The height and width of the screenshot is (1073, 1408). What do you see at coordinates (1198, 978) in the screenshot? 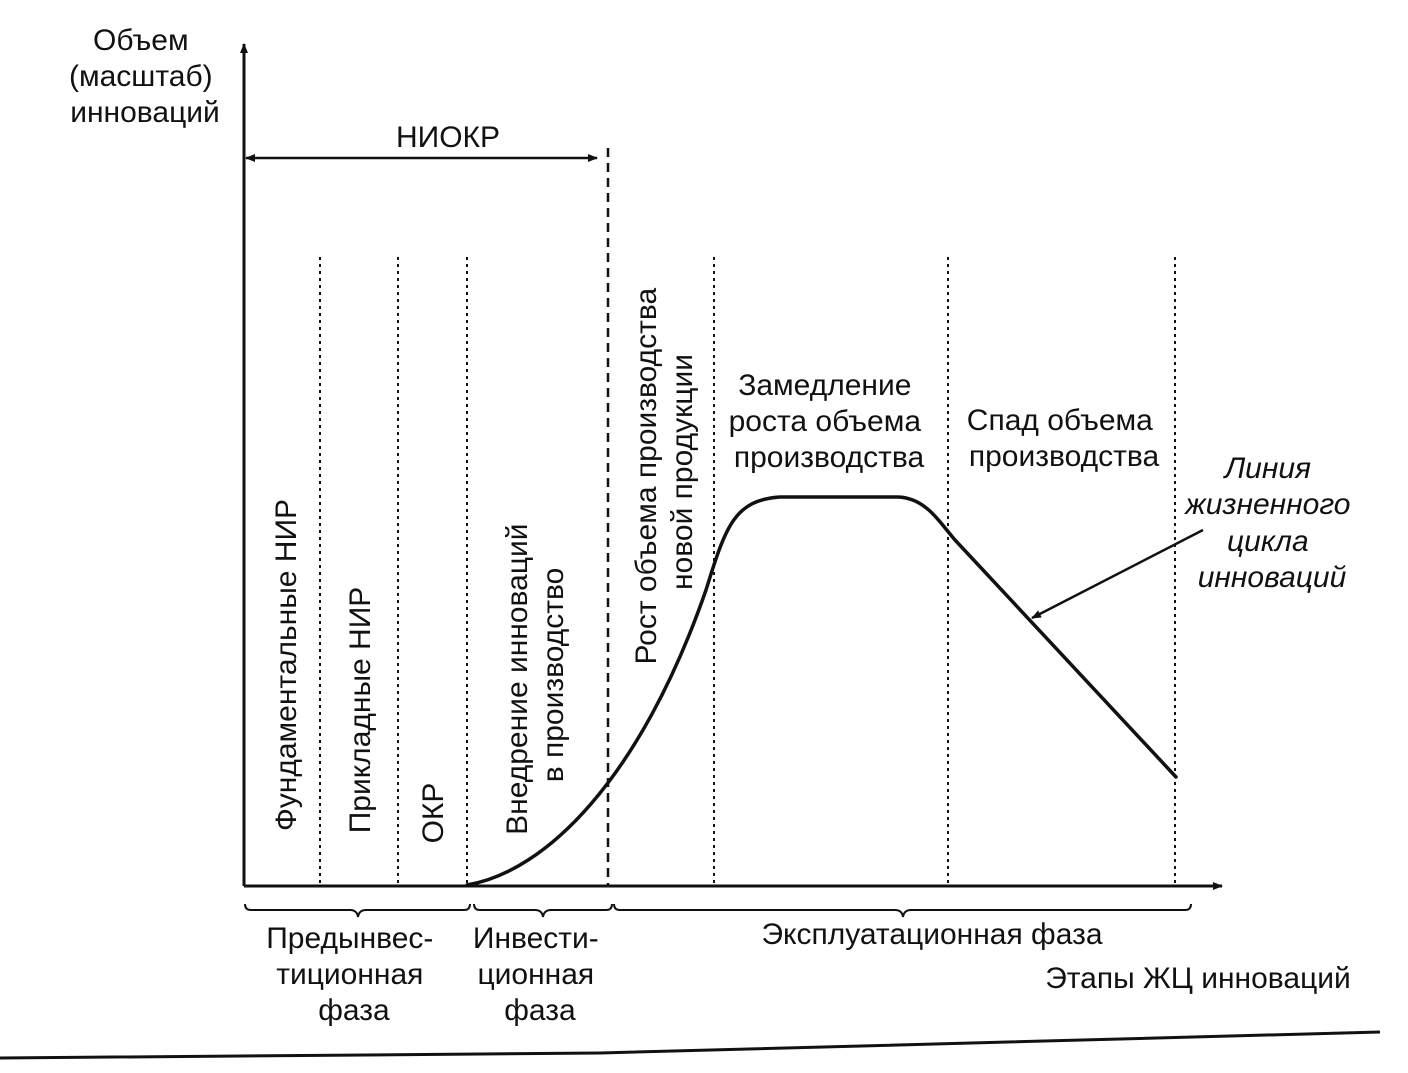
I see `x-axis-label: Этапы ЖЦ инноваций` at bounding box center [1198, 978].